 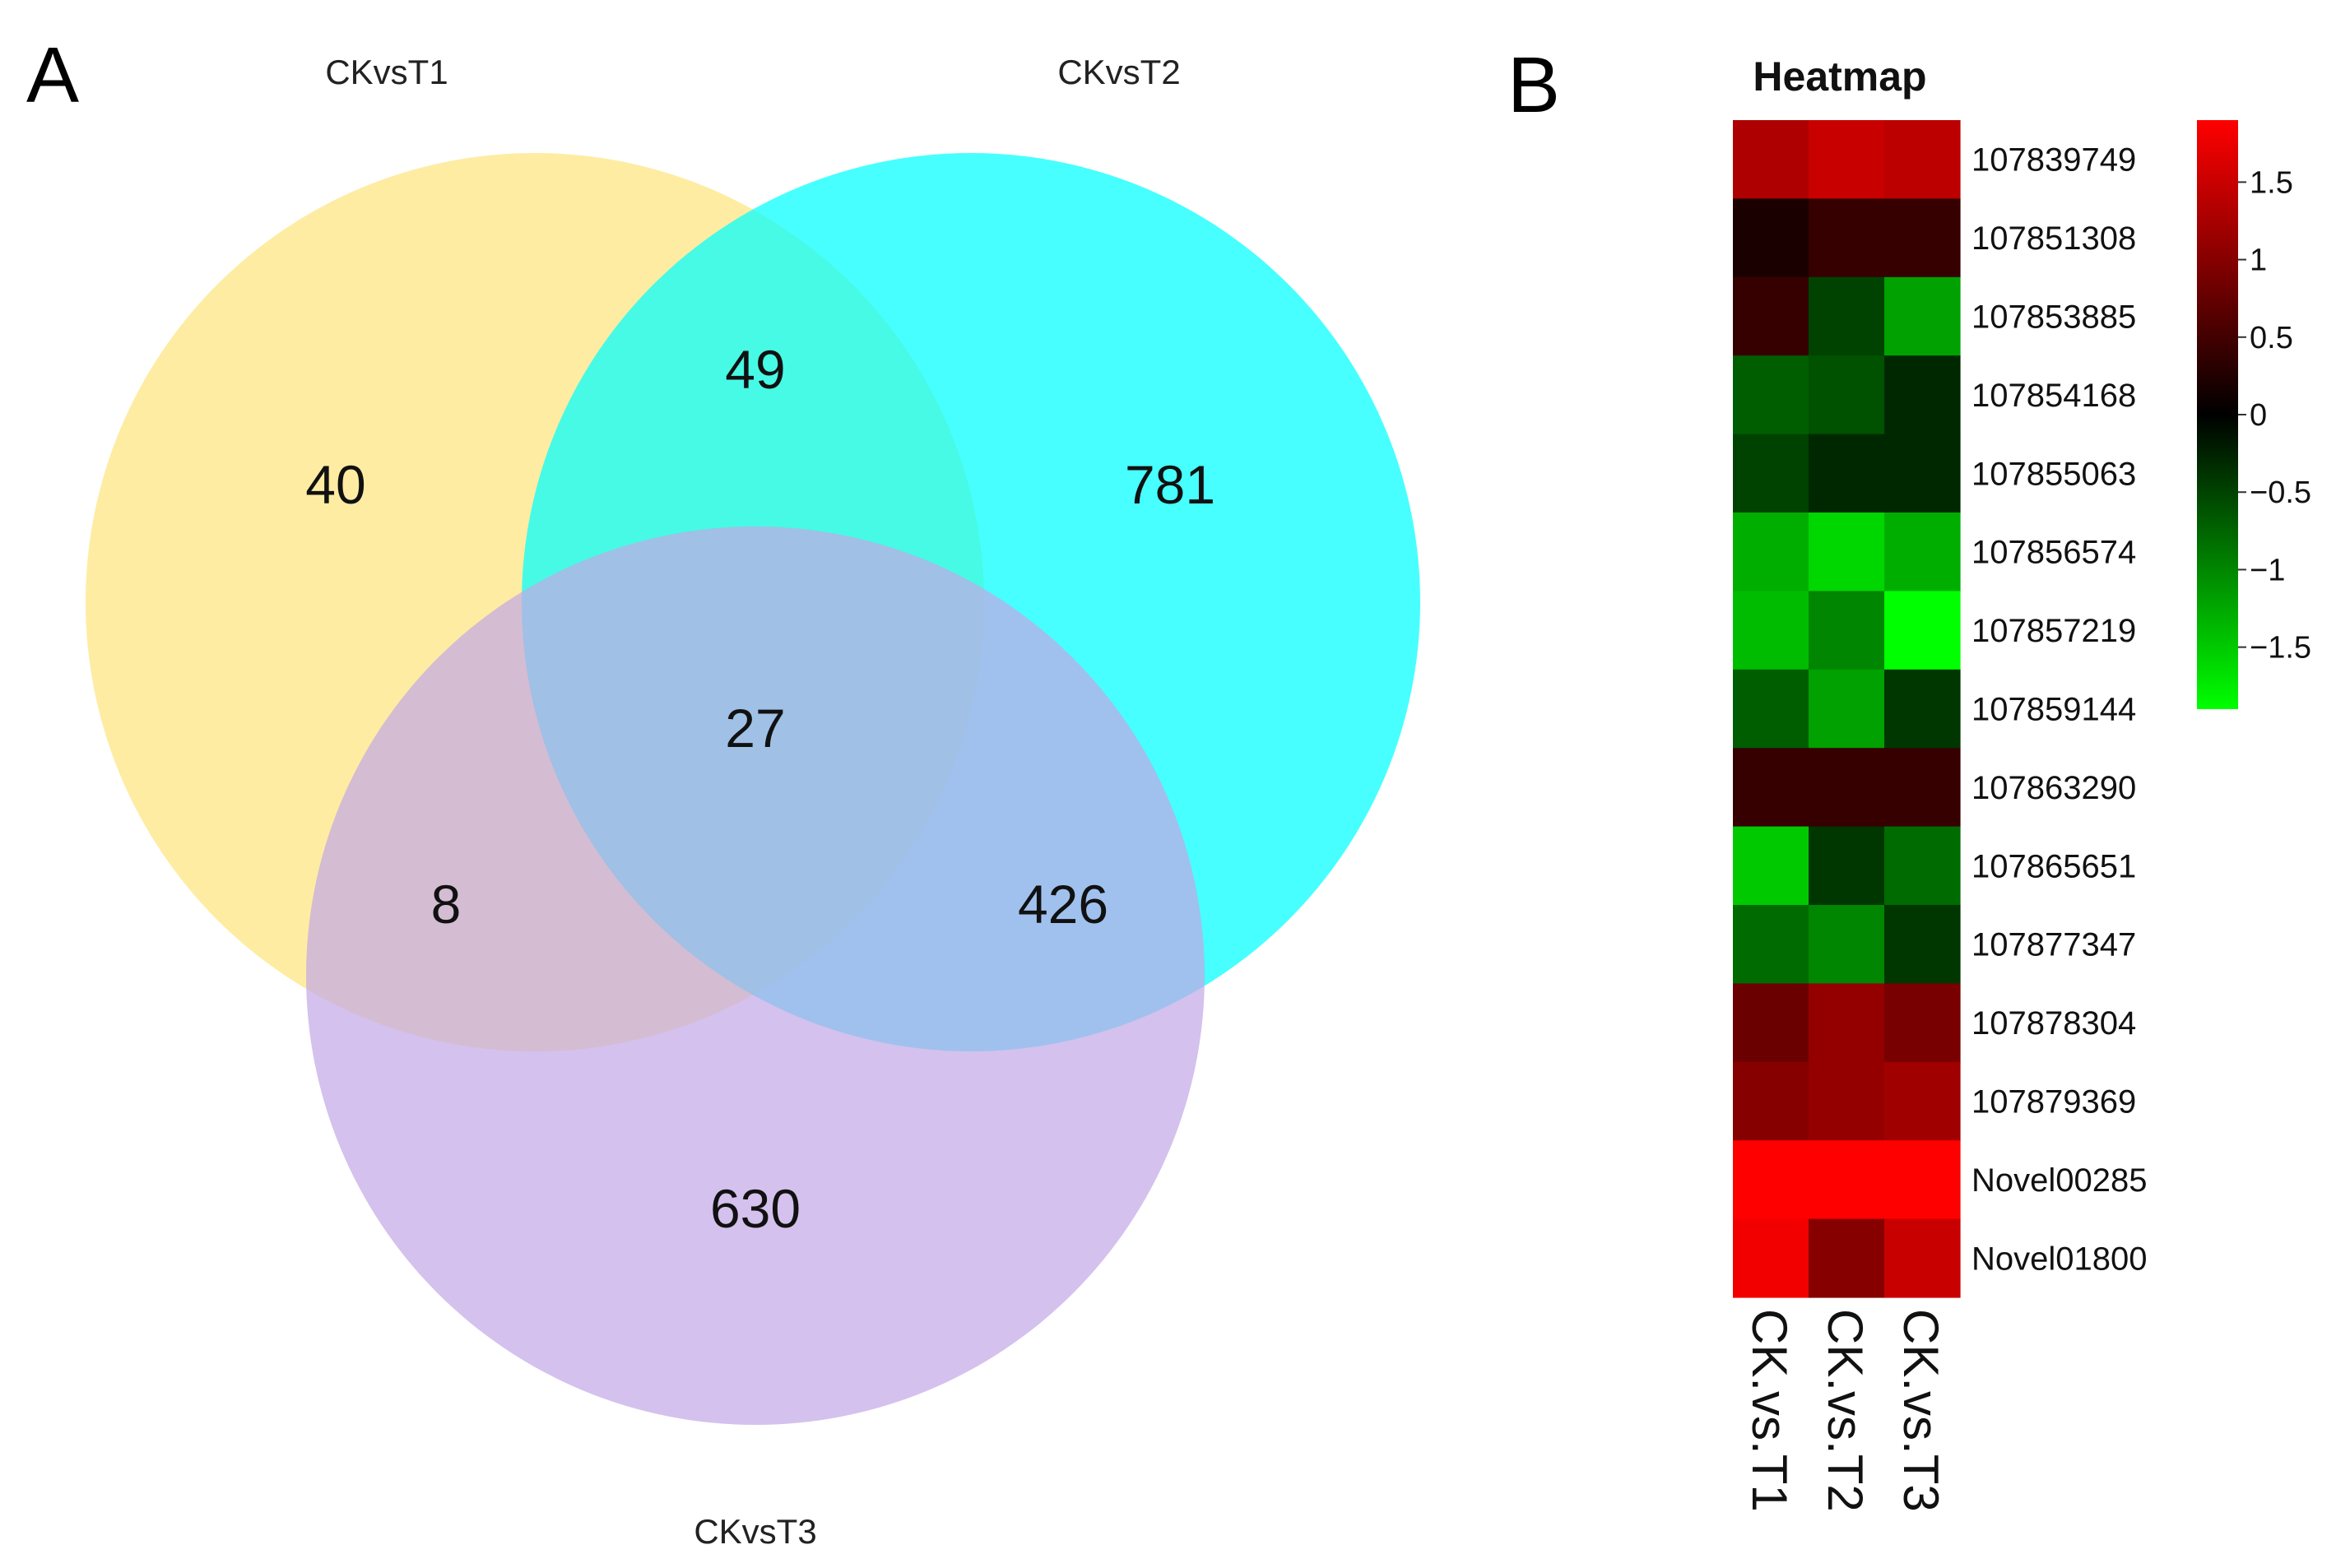 I want to click on heatmap-cell-107854168-ck-vs-t2, so click(x=1847, y=395).